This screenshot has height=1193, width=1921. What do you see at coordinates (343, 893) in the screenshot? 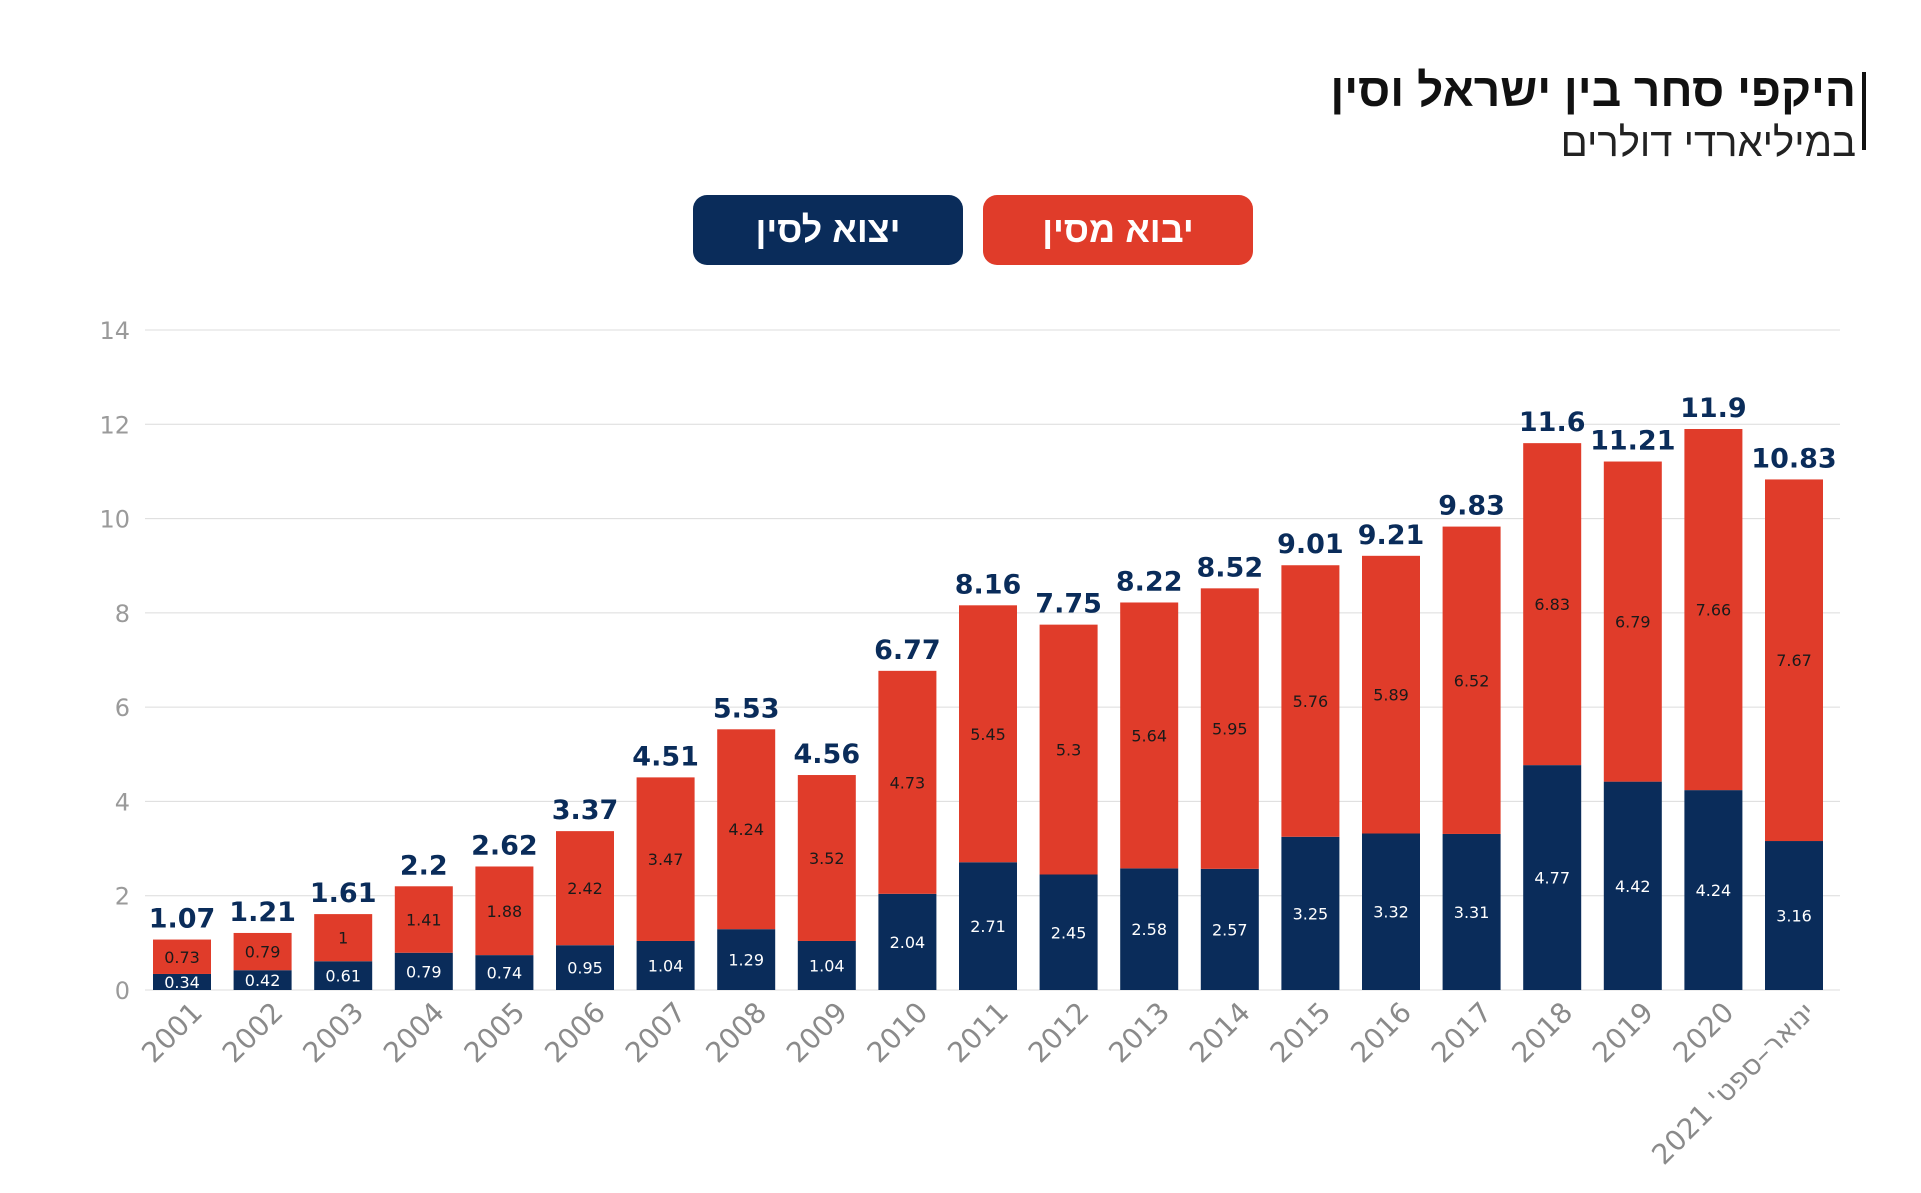
I see `total-value-label: 1.61` at bounding box center [343, 893].